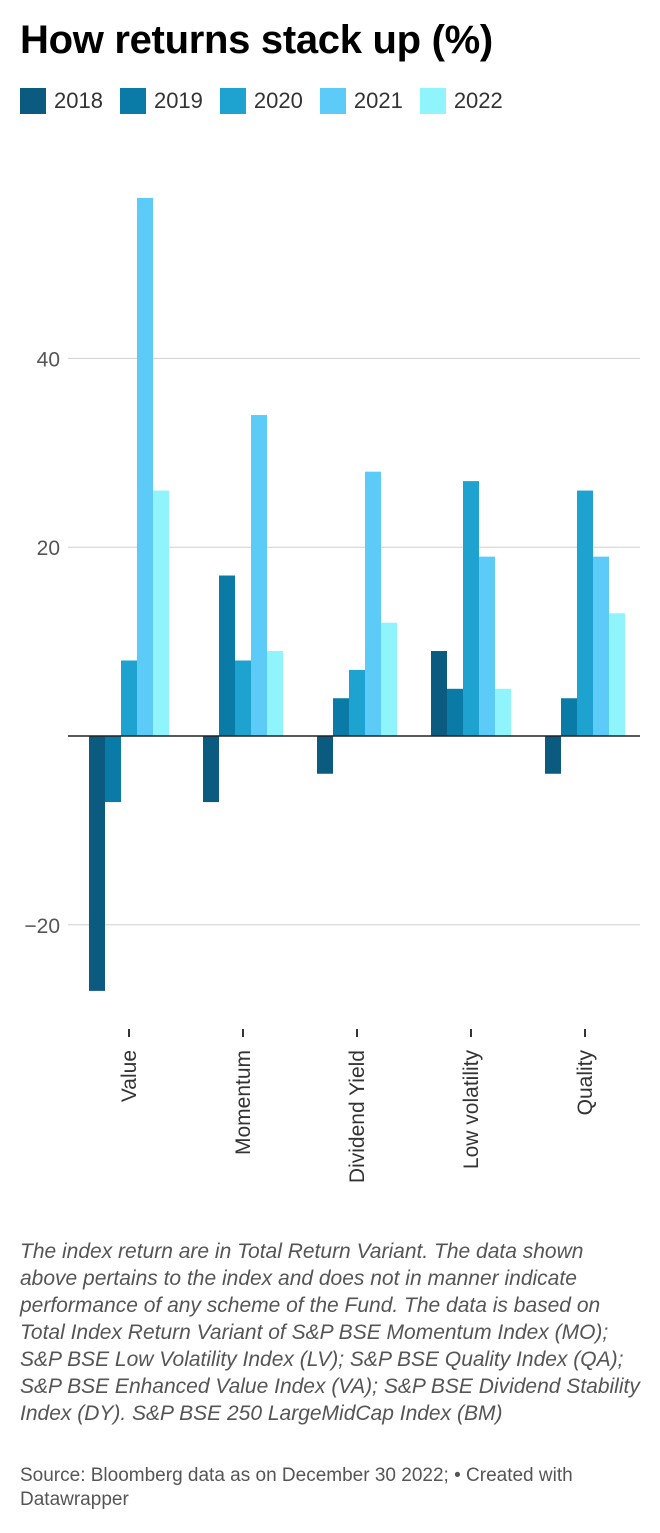  What do you see at coordinates (569, 717) in the screenshot?
I see `bar-quality-2019` at bounding box center [569, 717].